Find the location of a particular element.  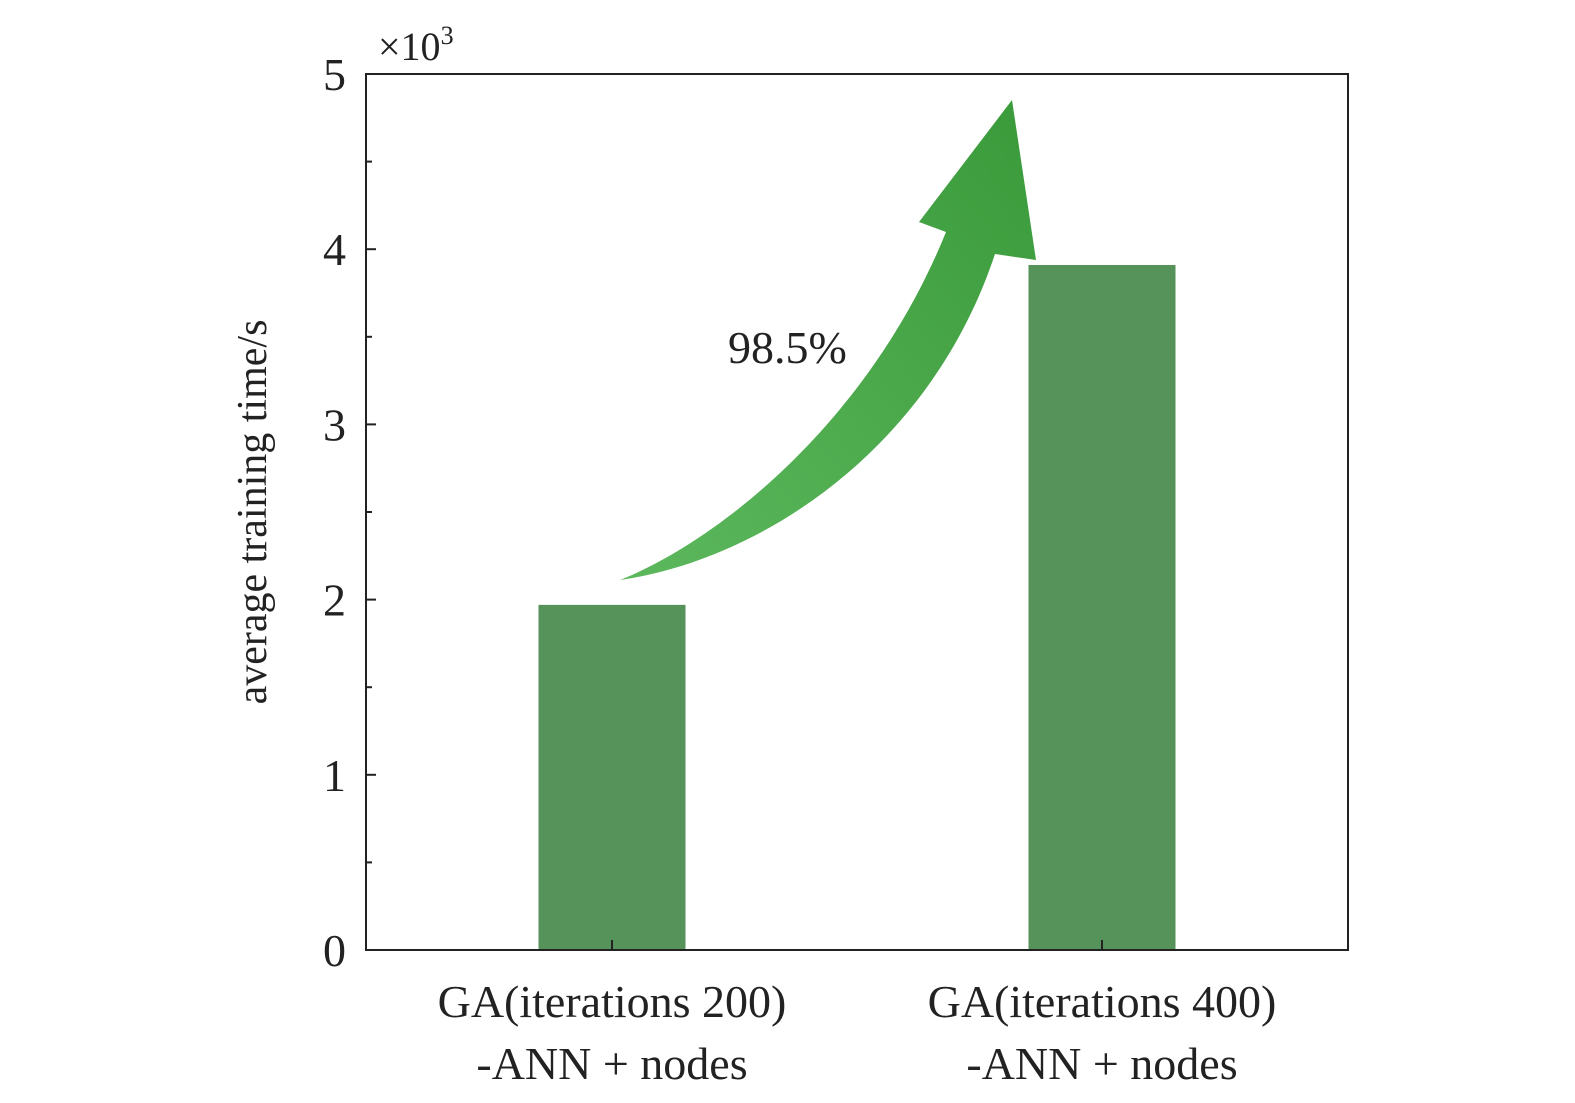

y-axis-title: average training time/s is located at coordinates (253, 512).